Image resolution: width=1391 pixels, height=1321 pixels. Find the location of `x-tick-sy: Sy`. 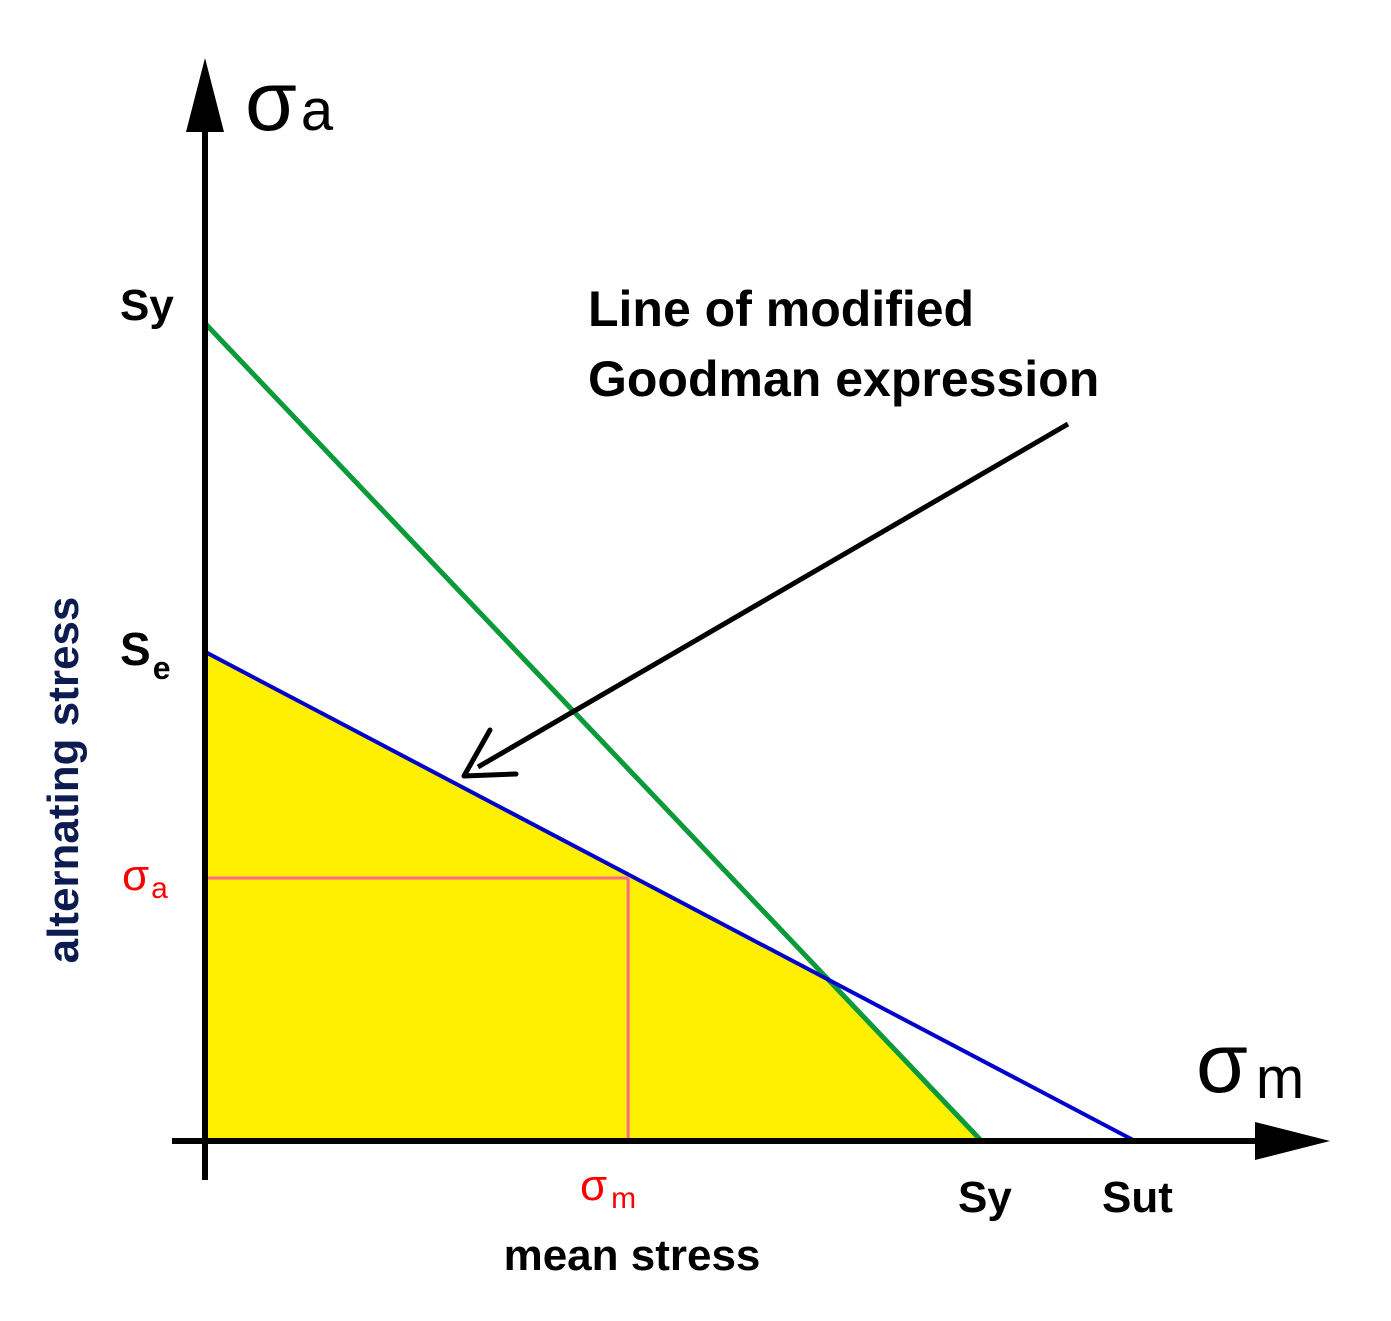

x-tick-sy: Sy is located at coordinates (985, 1197).